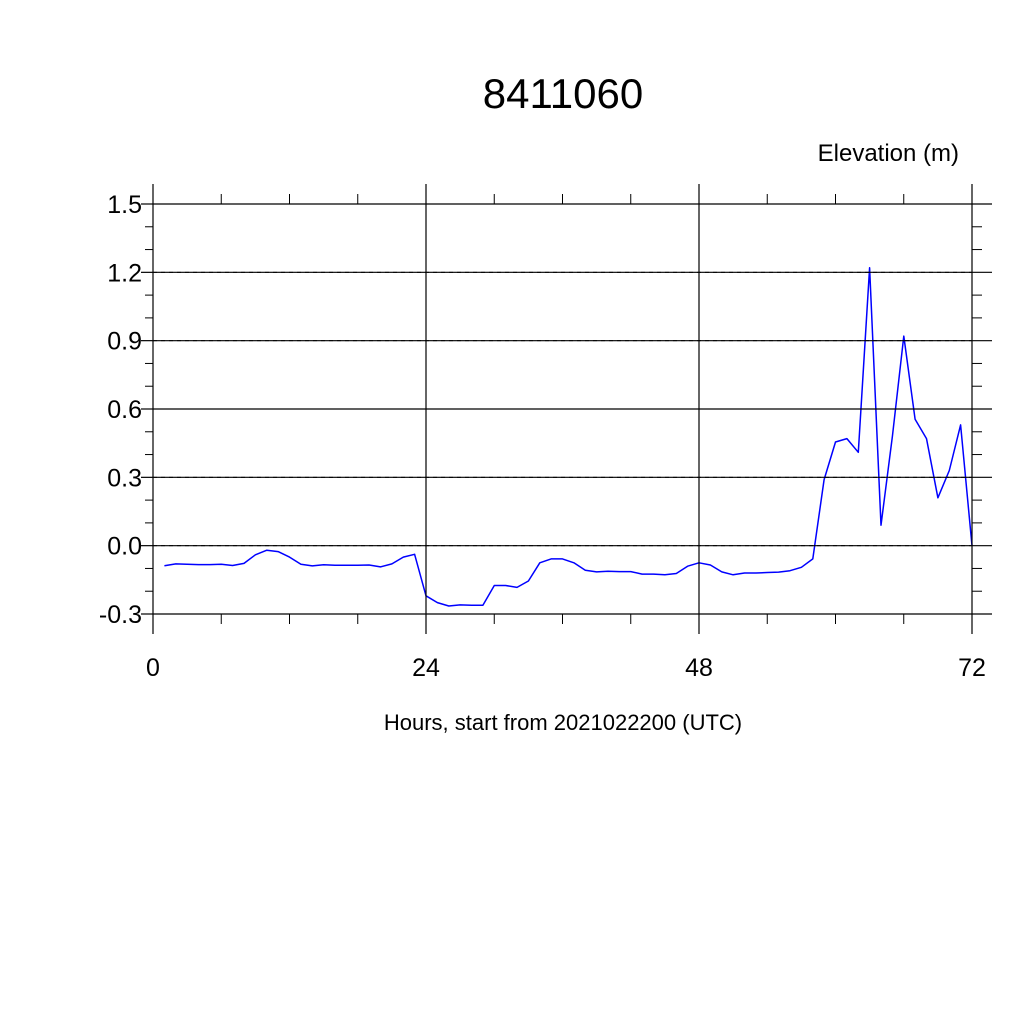  What do you see at coordinates (124, 478) in the screenshot?
I see `y-tick-label: 0.3` at bounding box center [124, 478].